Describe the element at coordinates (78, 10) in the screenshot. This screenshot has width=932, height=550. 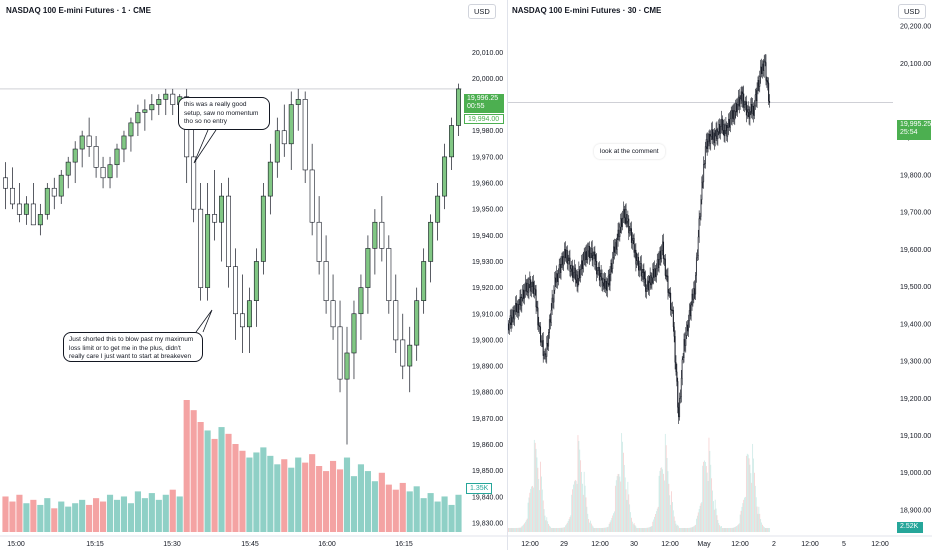
I see `left-chart-title: NASDAQ 100 E-mini Futures · 1 · CME` at that location.